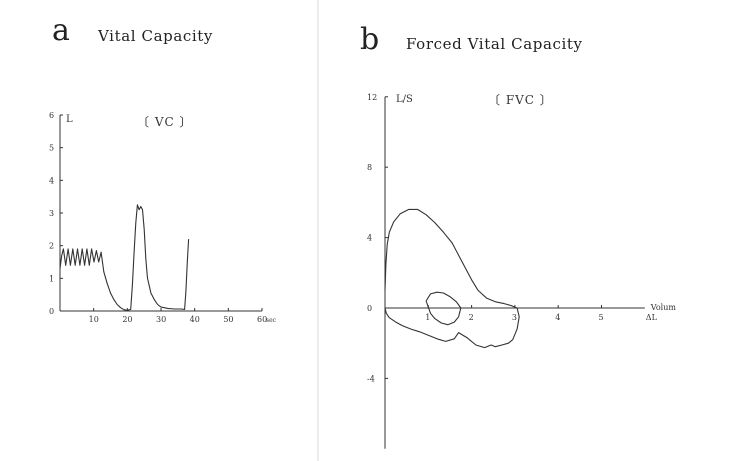 Image resolution: width=730 pixels, height=461 pixels. Describe the element at coordinates (404, 99) in the screenshot. I see `fvc-y-axis-label: L/S` at that location.